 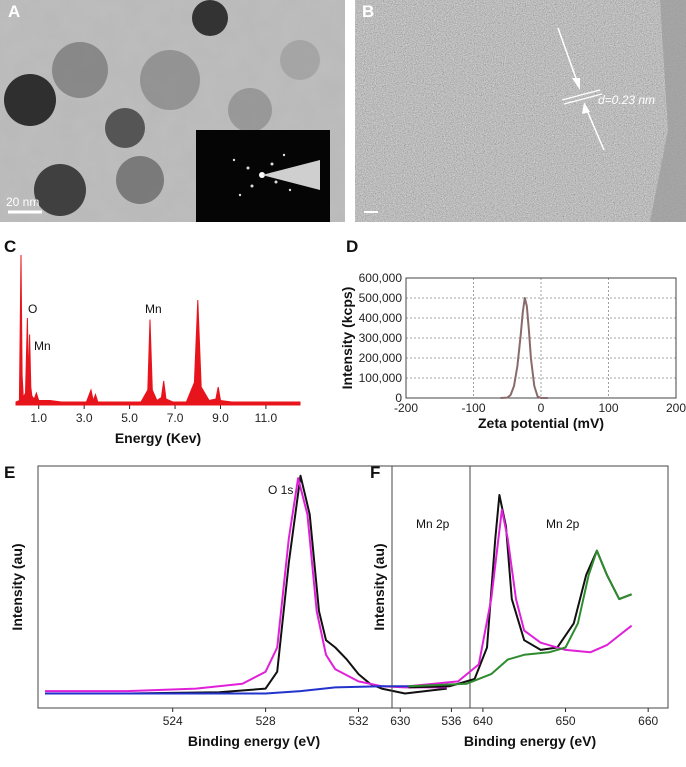 What do you see at coordinates (220, 418) in the screenshot?
I see `x-tick-label: 9.0` at bounding box center [220, 418].